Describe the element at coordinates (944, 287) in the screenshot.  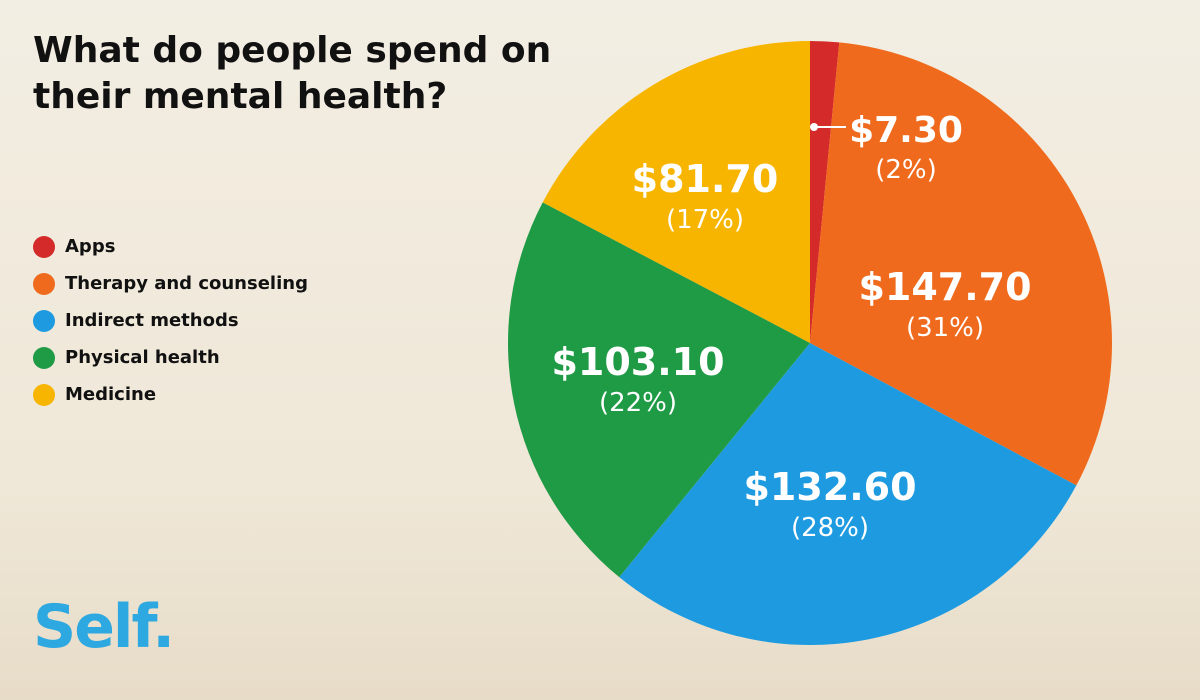
I see `value-label-therapy: $147.70` at that location.